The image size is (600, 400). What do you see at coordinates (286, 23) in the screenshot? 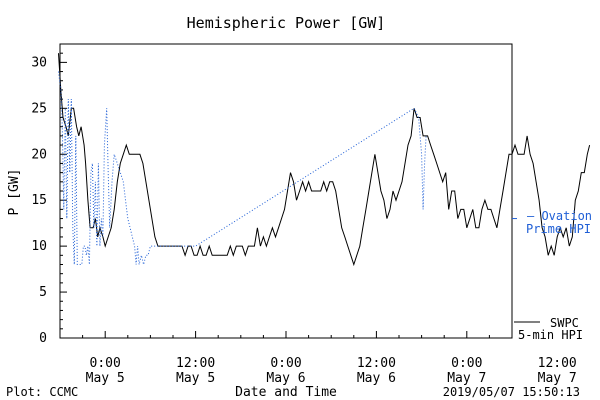
I see `chart-title: Hemispheric Power [GW]` at bounding box center [286, 23].